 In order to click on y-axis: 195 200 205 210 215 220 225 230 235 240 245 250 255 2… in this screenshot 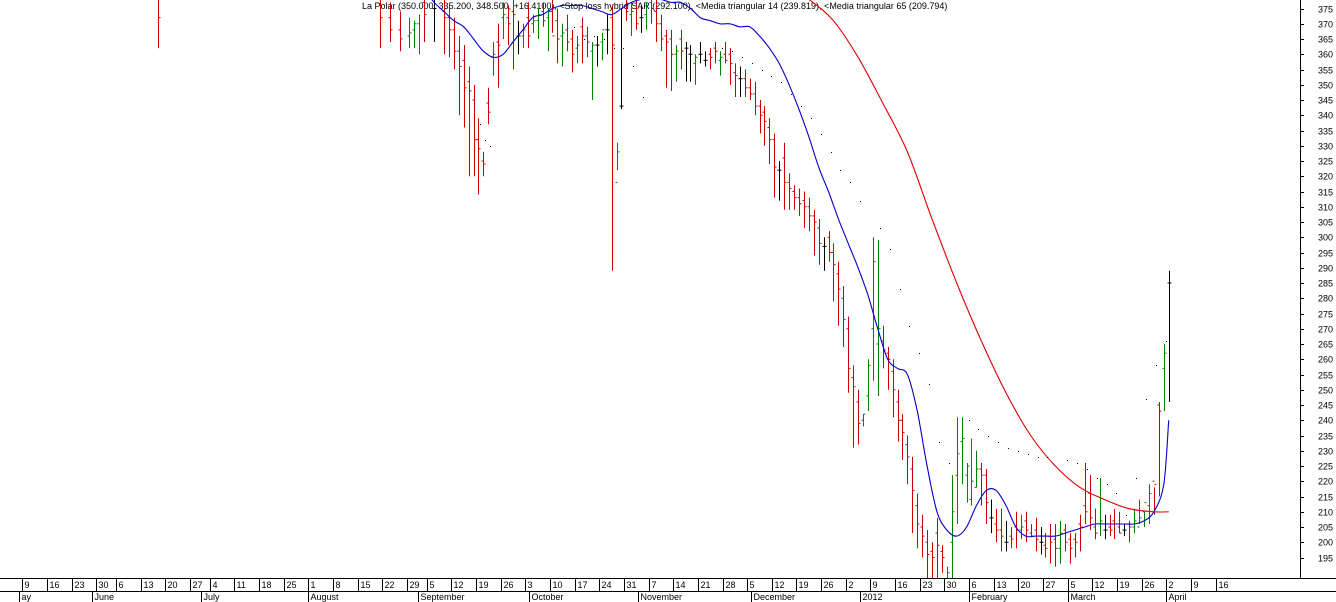, I will do `click(1316, 289)`.